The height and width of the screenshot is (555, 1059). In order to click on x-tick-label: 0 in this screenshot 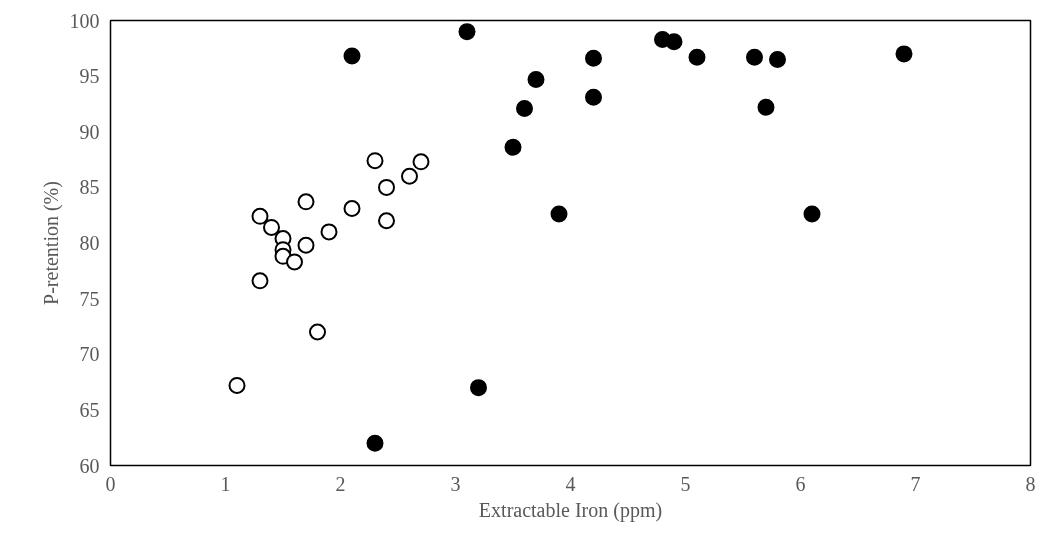, I will do `click(110, 483)`.